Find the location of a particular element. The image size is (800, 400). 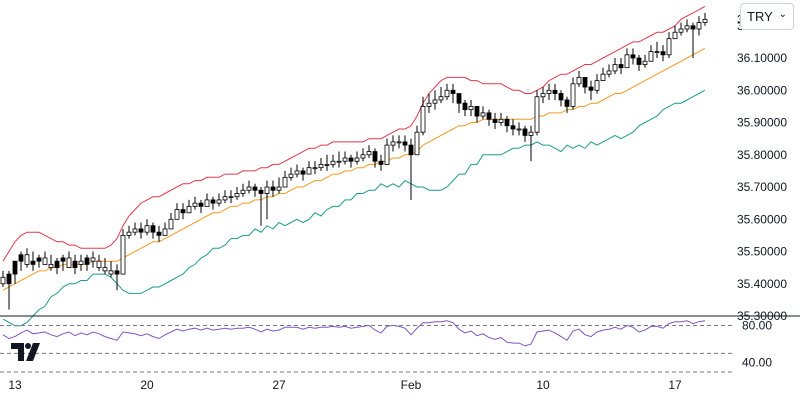

rsi-pane: 80.00 40.00 is located at coordinates (386, 345).